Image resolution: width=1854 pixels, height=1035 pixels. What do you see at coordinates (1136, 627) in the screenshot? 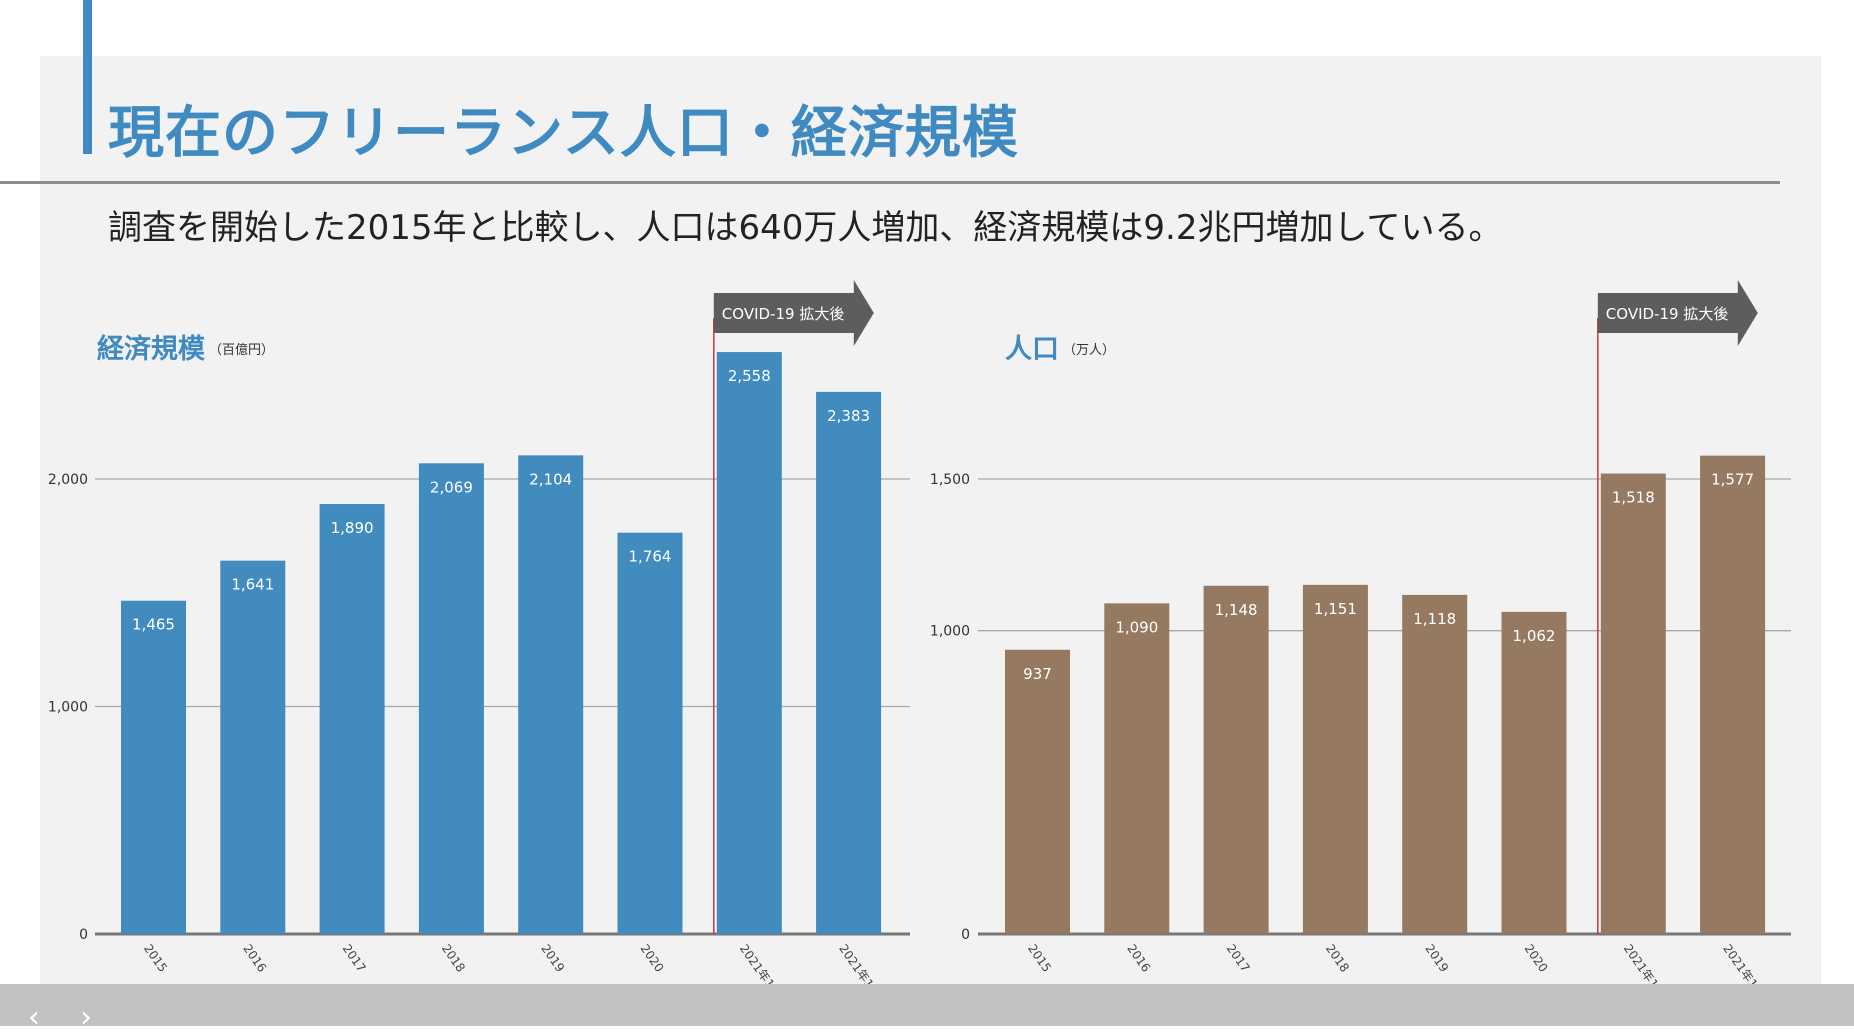
I see `bar-value-label: 1,090` at bounding box center [1136, 627].